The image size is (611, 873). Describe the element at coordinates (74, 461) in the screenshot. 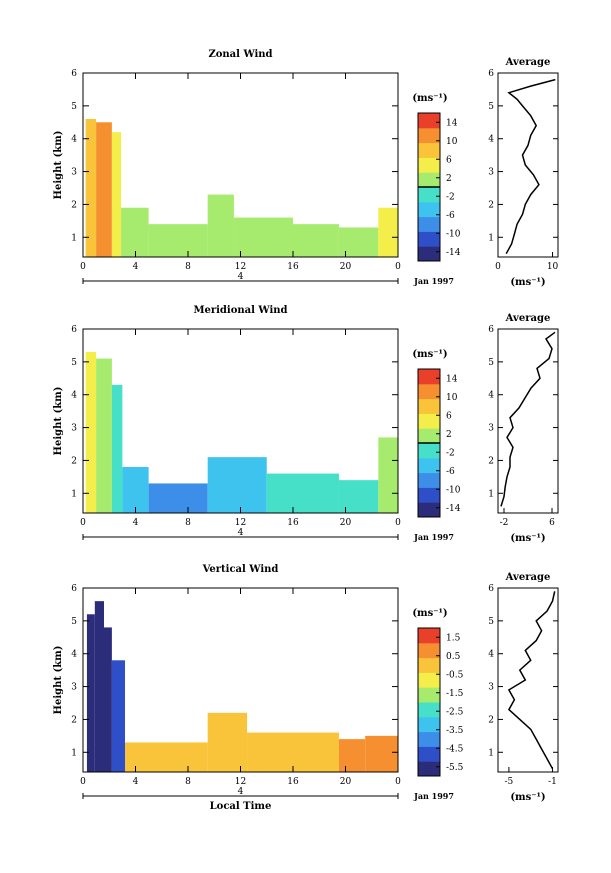

I see `y-tick-label: 2` at that location.